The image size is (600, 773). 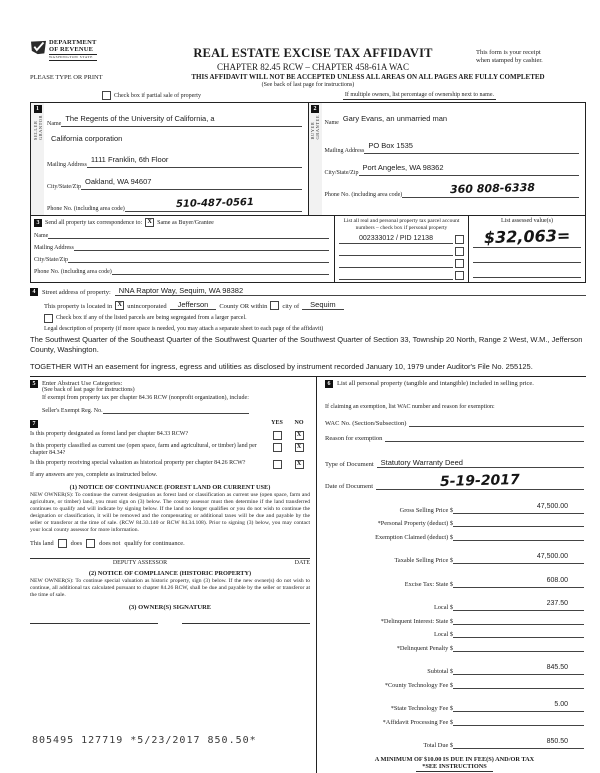 What do you see at coordinates (188, 234) in the screenshot?
I see `corr-name-field` at bounding box center [188, 234].